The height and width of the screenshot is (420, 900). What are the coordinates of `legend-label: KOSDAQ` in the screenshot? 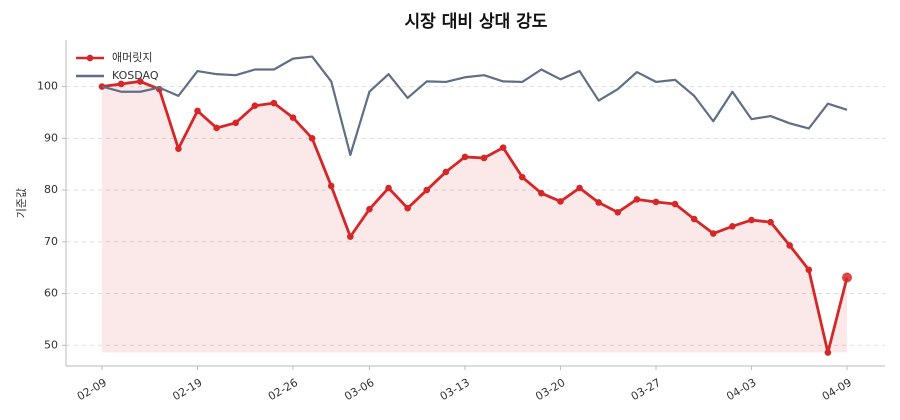 It's located at (135, 75).